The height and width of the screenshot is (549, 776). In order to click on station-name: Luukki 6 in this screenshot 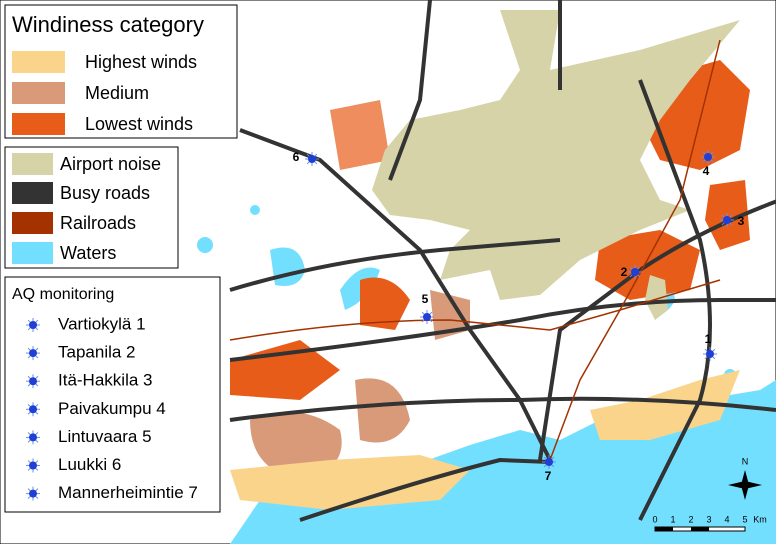, I will do `click(89, 464)`.